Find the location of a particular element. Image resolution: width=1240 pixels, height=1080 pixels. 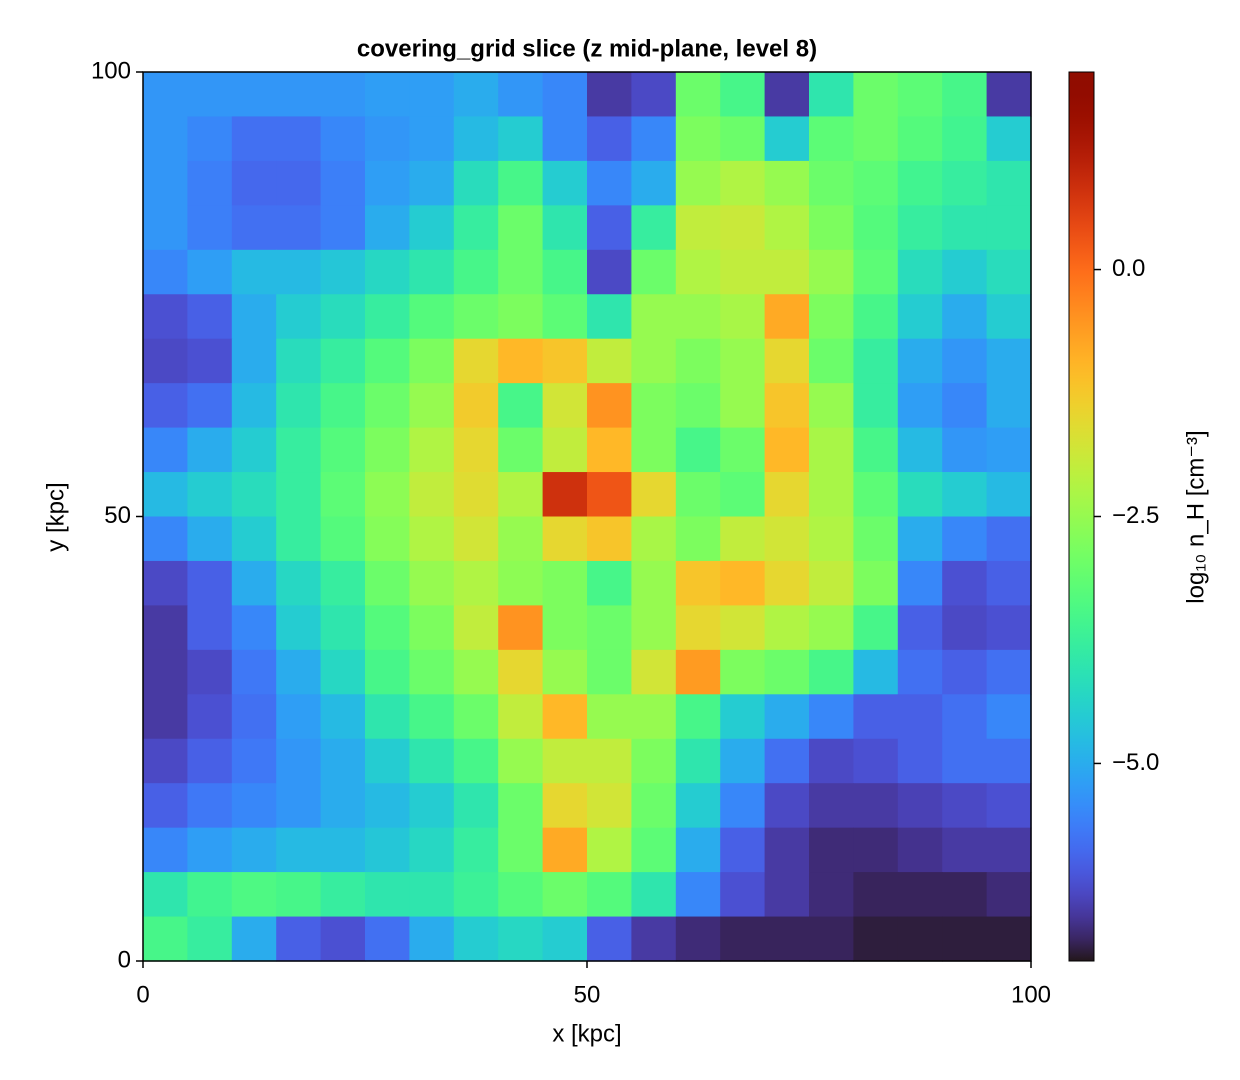

x-tick-label: 0 is located at coordinates (142, 994).